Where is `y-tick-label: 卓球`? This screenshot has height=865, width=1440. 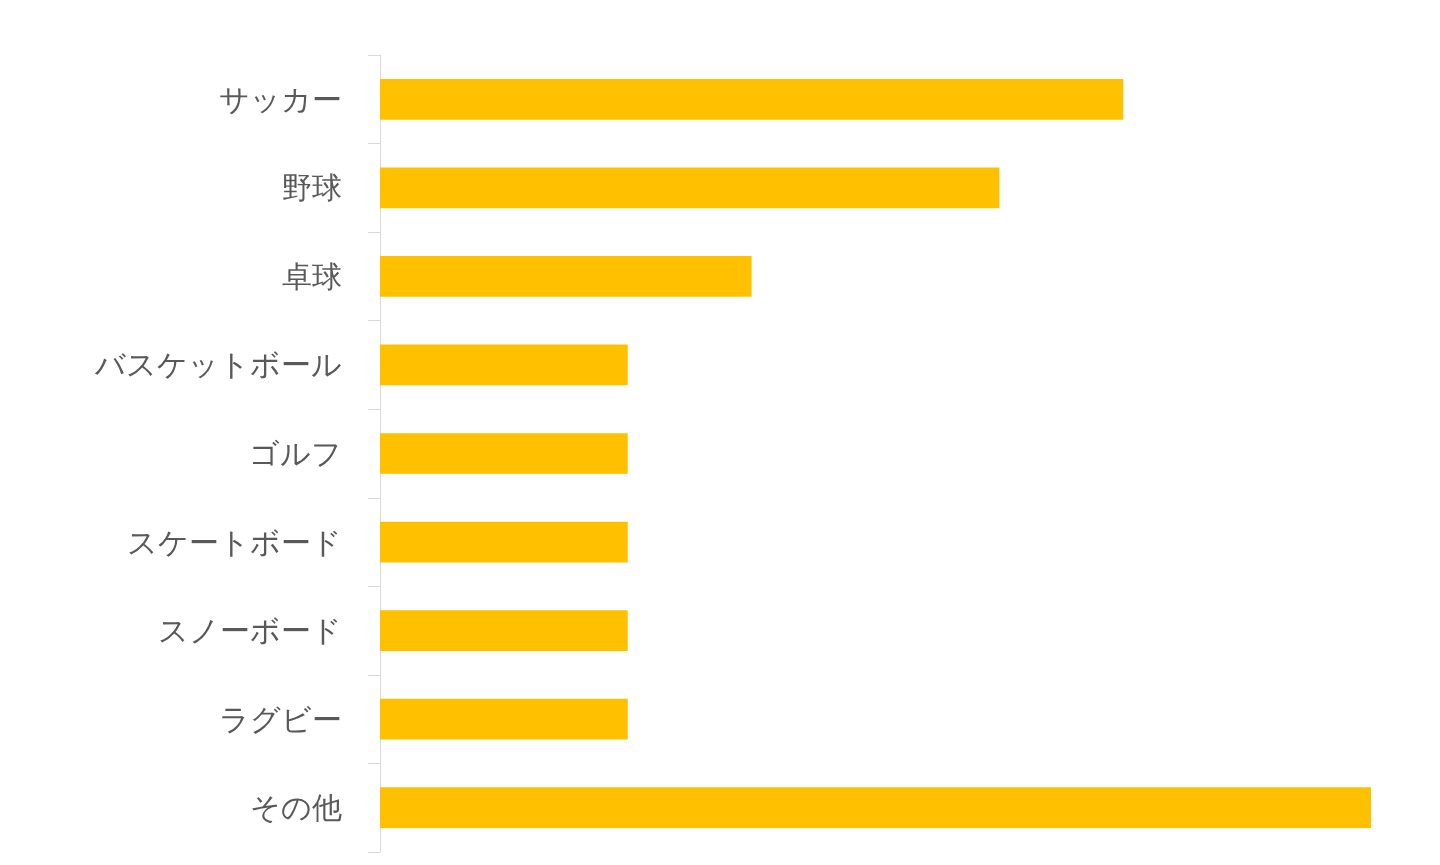 y-tick-label: 卓球 is located at coordinates (312, 276).